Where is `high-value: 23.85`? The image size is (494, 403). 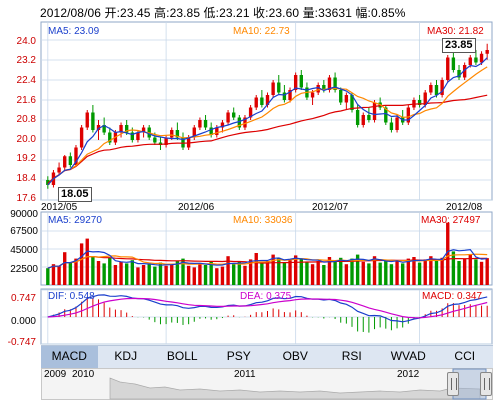 high-value: 23.85 is located at coordinates (185, 13).